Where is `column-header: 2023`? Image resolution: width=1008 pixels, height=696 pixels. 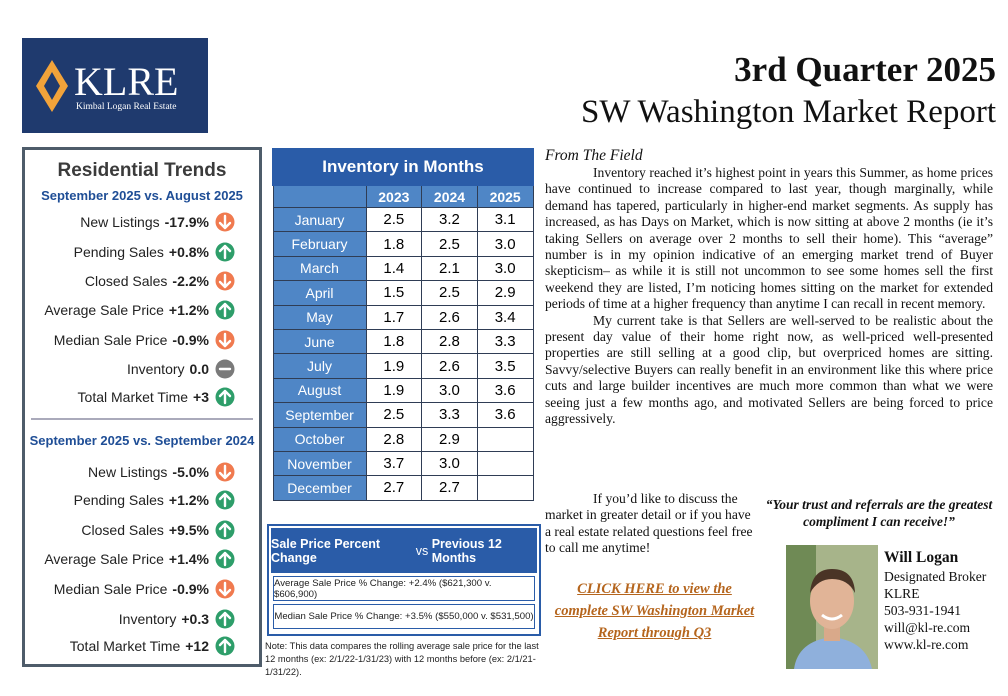
column-header: 2023 is located at coordinates (394, 196).